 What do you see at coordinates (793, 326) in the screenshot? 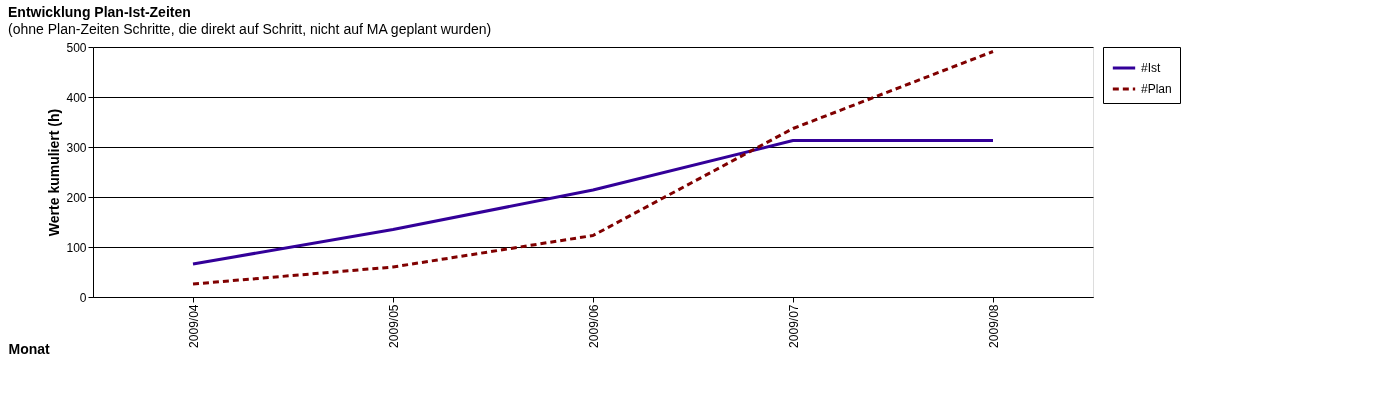
I see `x-tick-label: 2009/07` at bounding box center [793, 326].